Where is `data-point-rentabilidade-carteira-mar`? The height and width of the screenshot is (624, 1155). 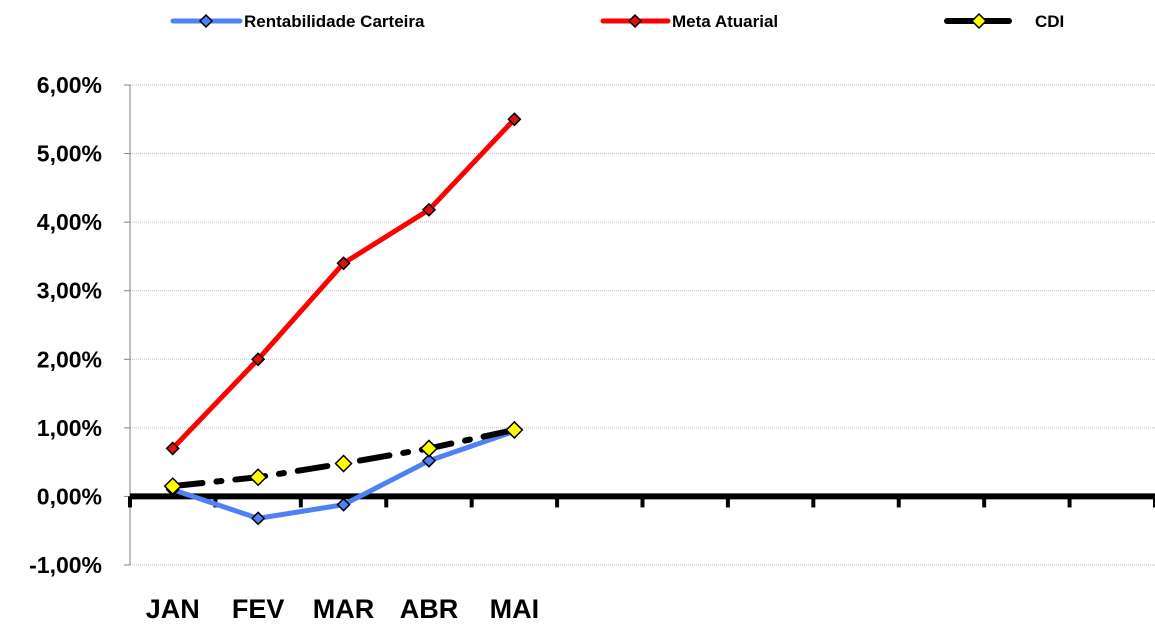
data-point-rentabilidade-carteira-mar is located at coordinates (343, 504).